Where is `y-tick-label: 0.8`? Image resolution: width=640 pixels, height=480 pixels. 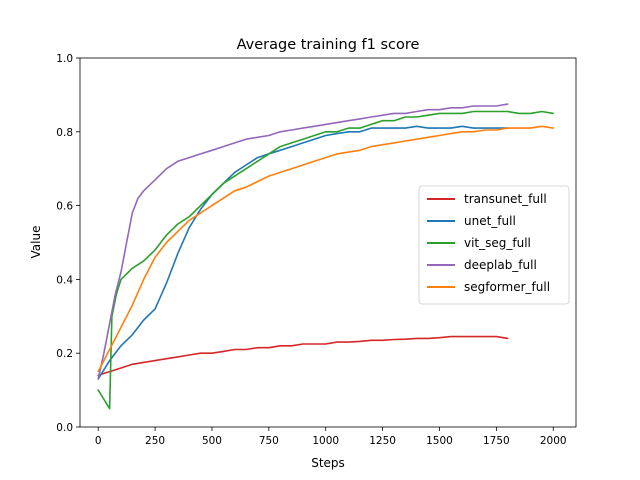
y-tick-label: 0.8 is located at coordinates (64, 133).